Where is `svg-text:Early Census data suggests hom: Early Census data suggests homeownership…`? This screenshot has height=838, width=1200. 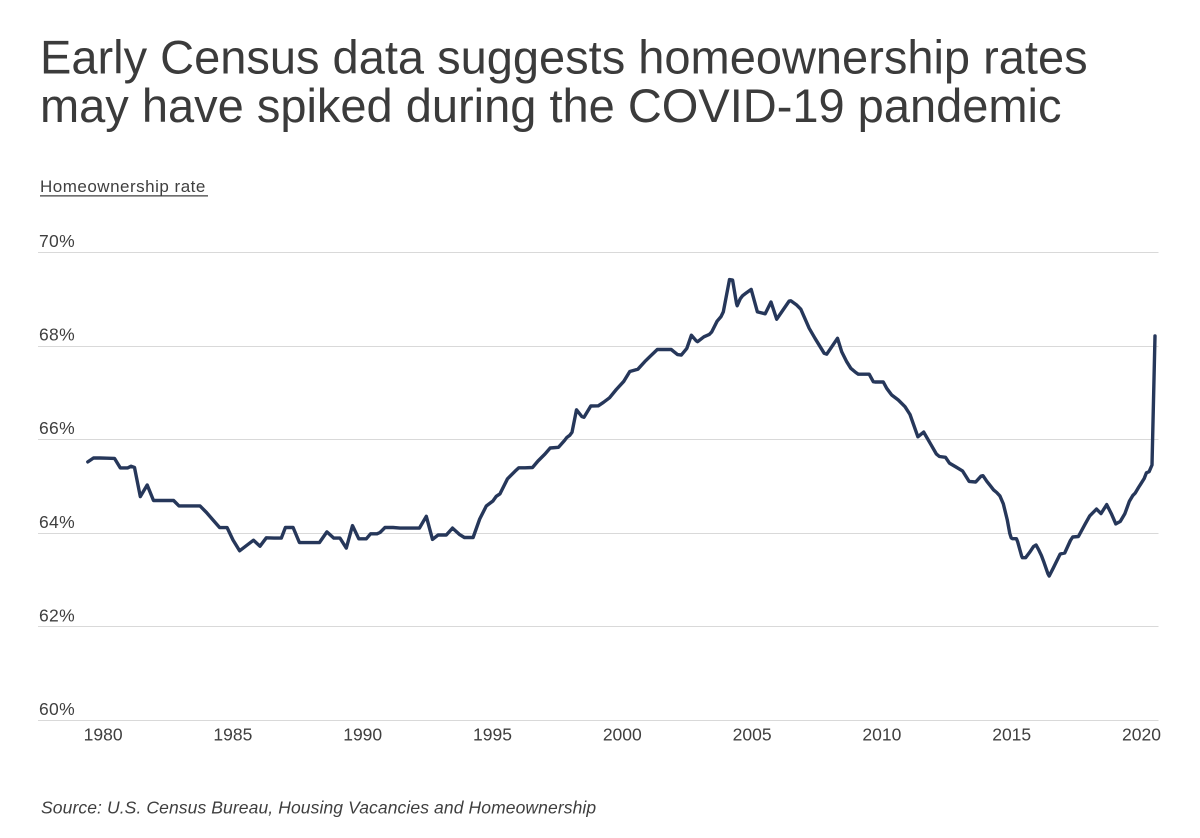
svg-text:Early Census data suggests hom: Early Census data suggests homeownership… is located at coordinates (564, 57).